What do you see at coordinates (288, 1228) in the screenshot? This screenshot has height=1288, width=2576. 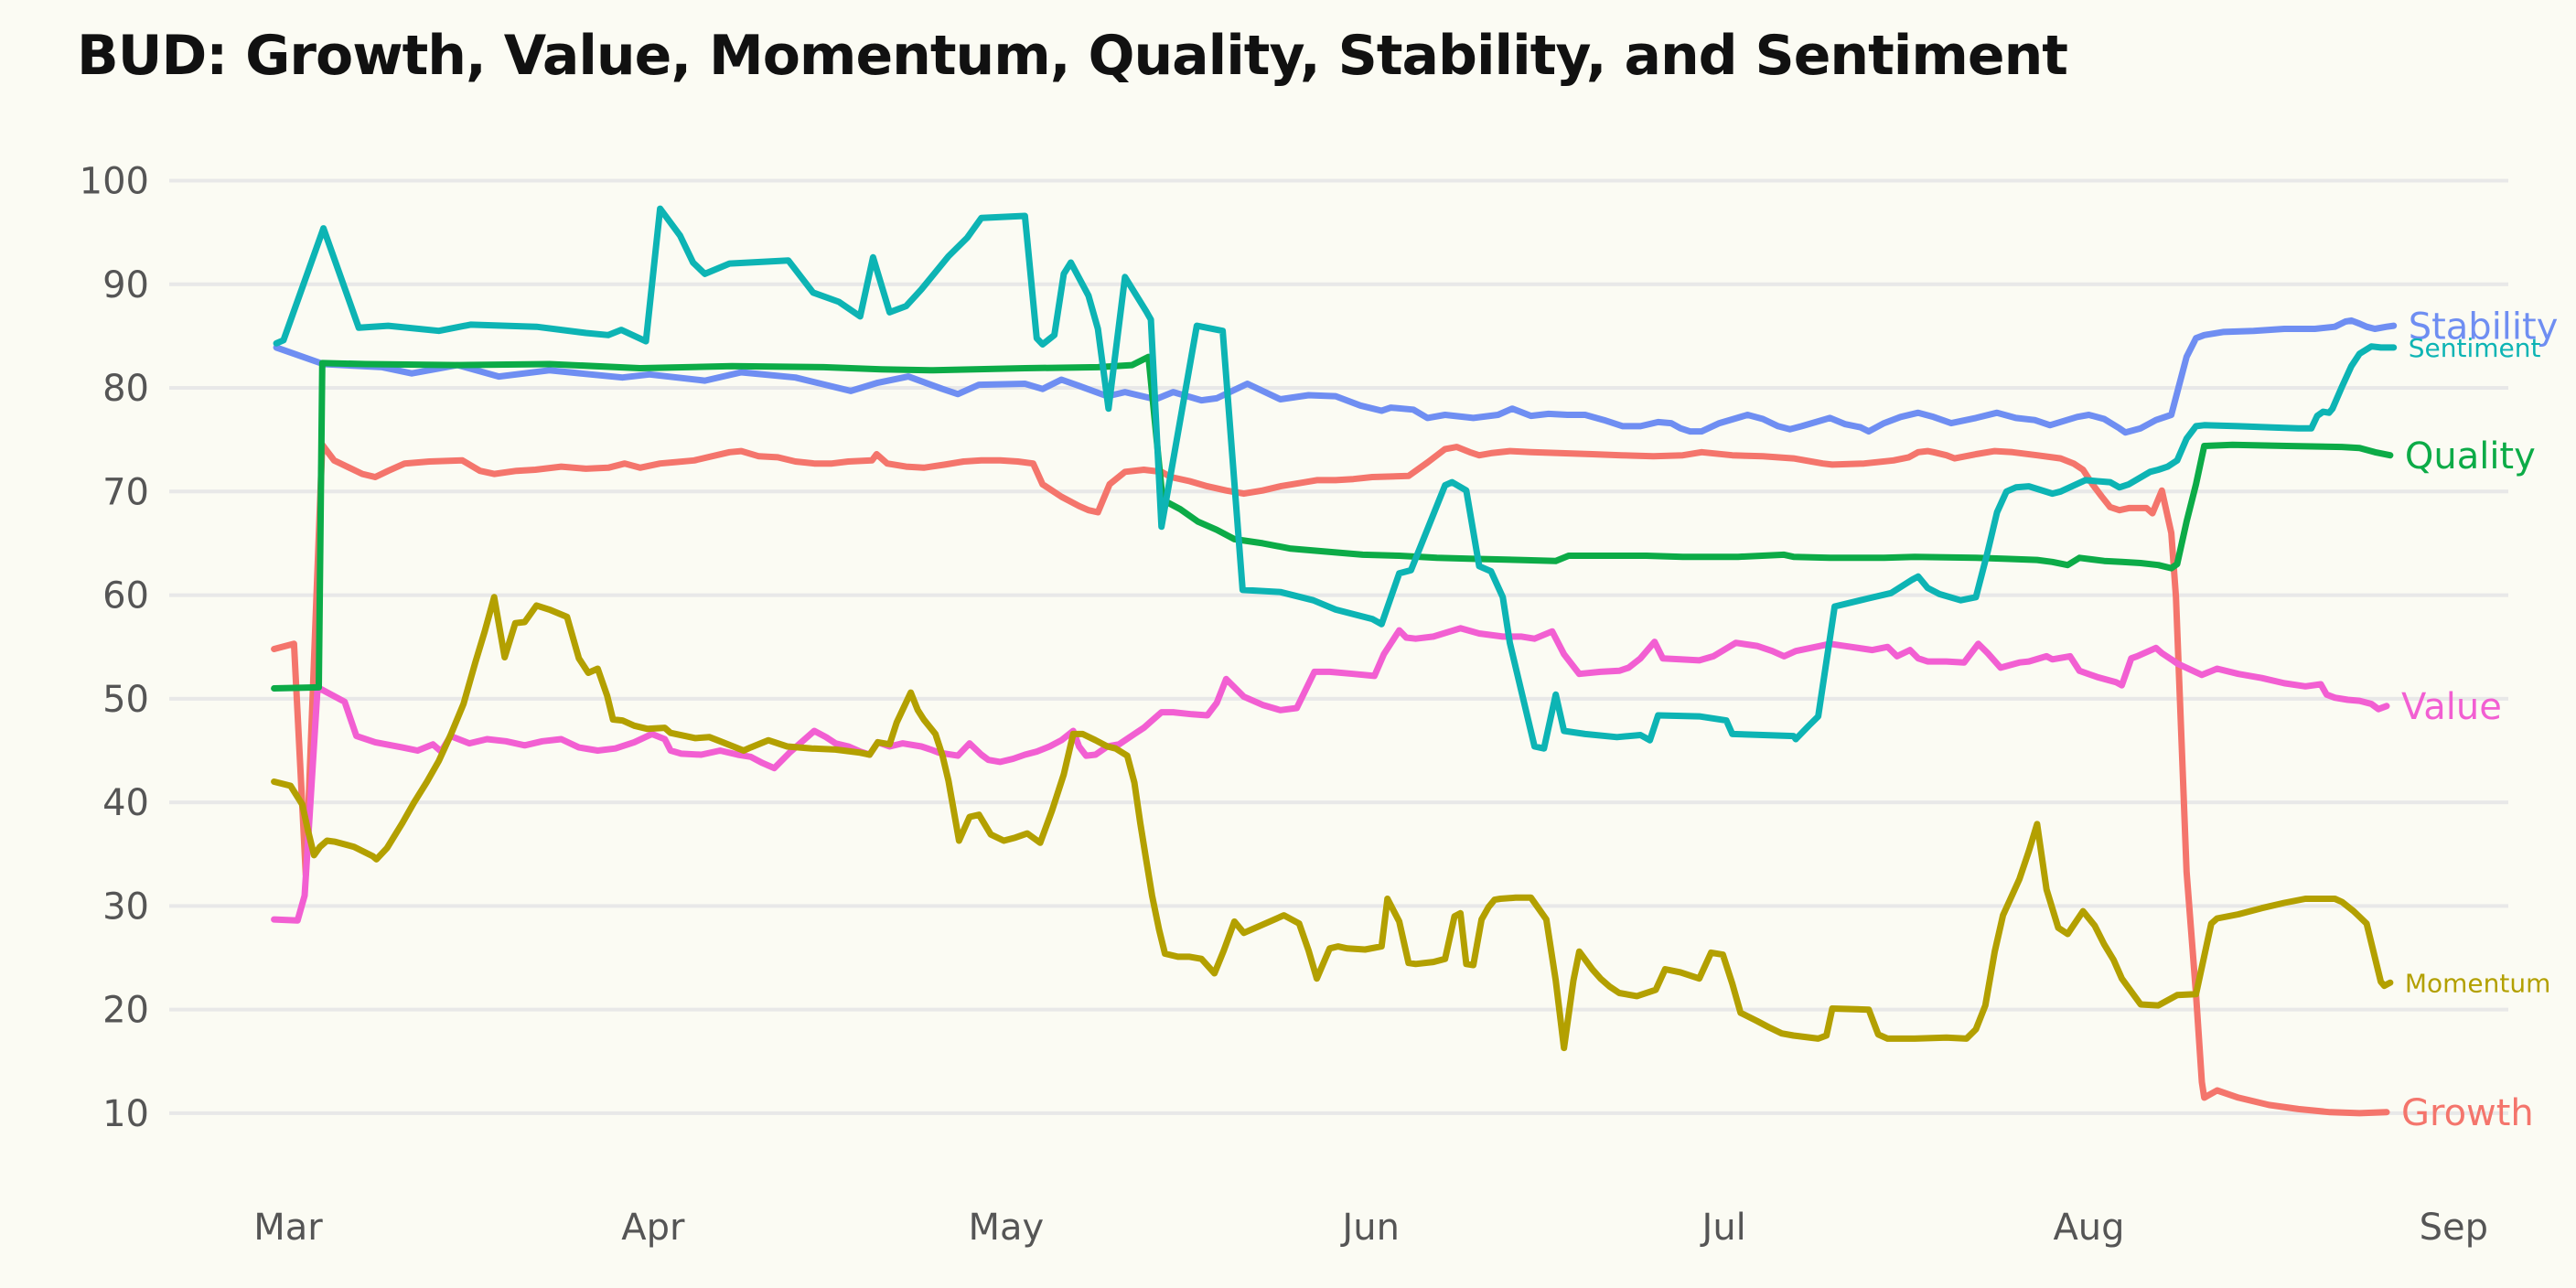 I see `x-tick-label-mar: Mar` at bounding box center [288, 1228].